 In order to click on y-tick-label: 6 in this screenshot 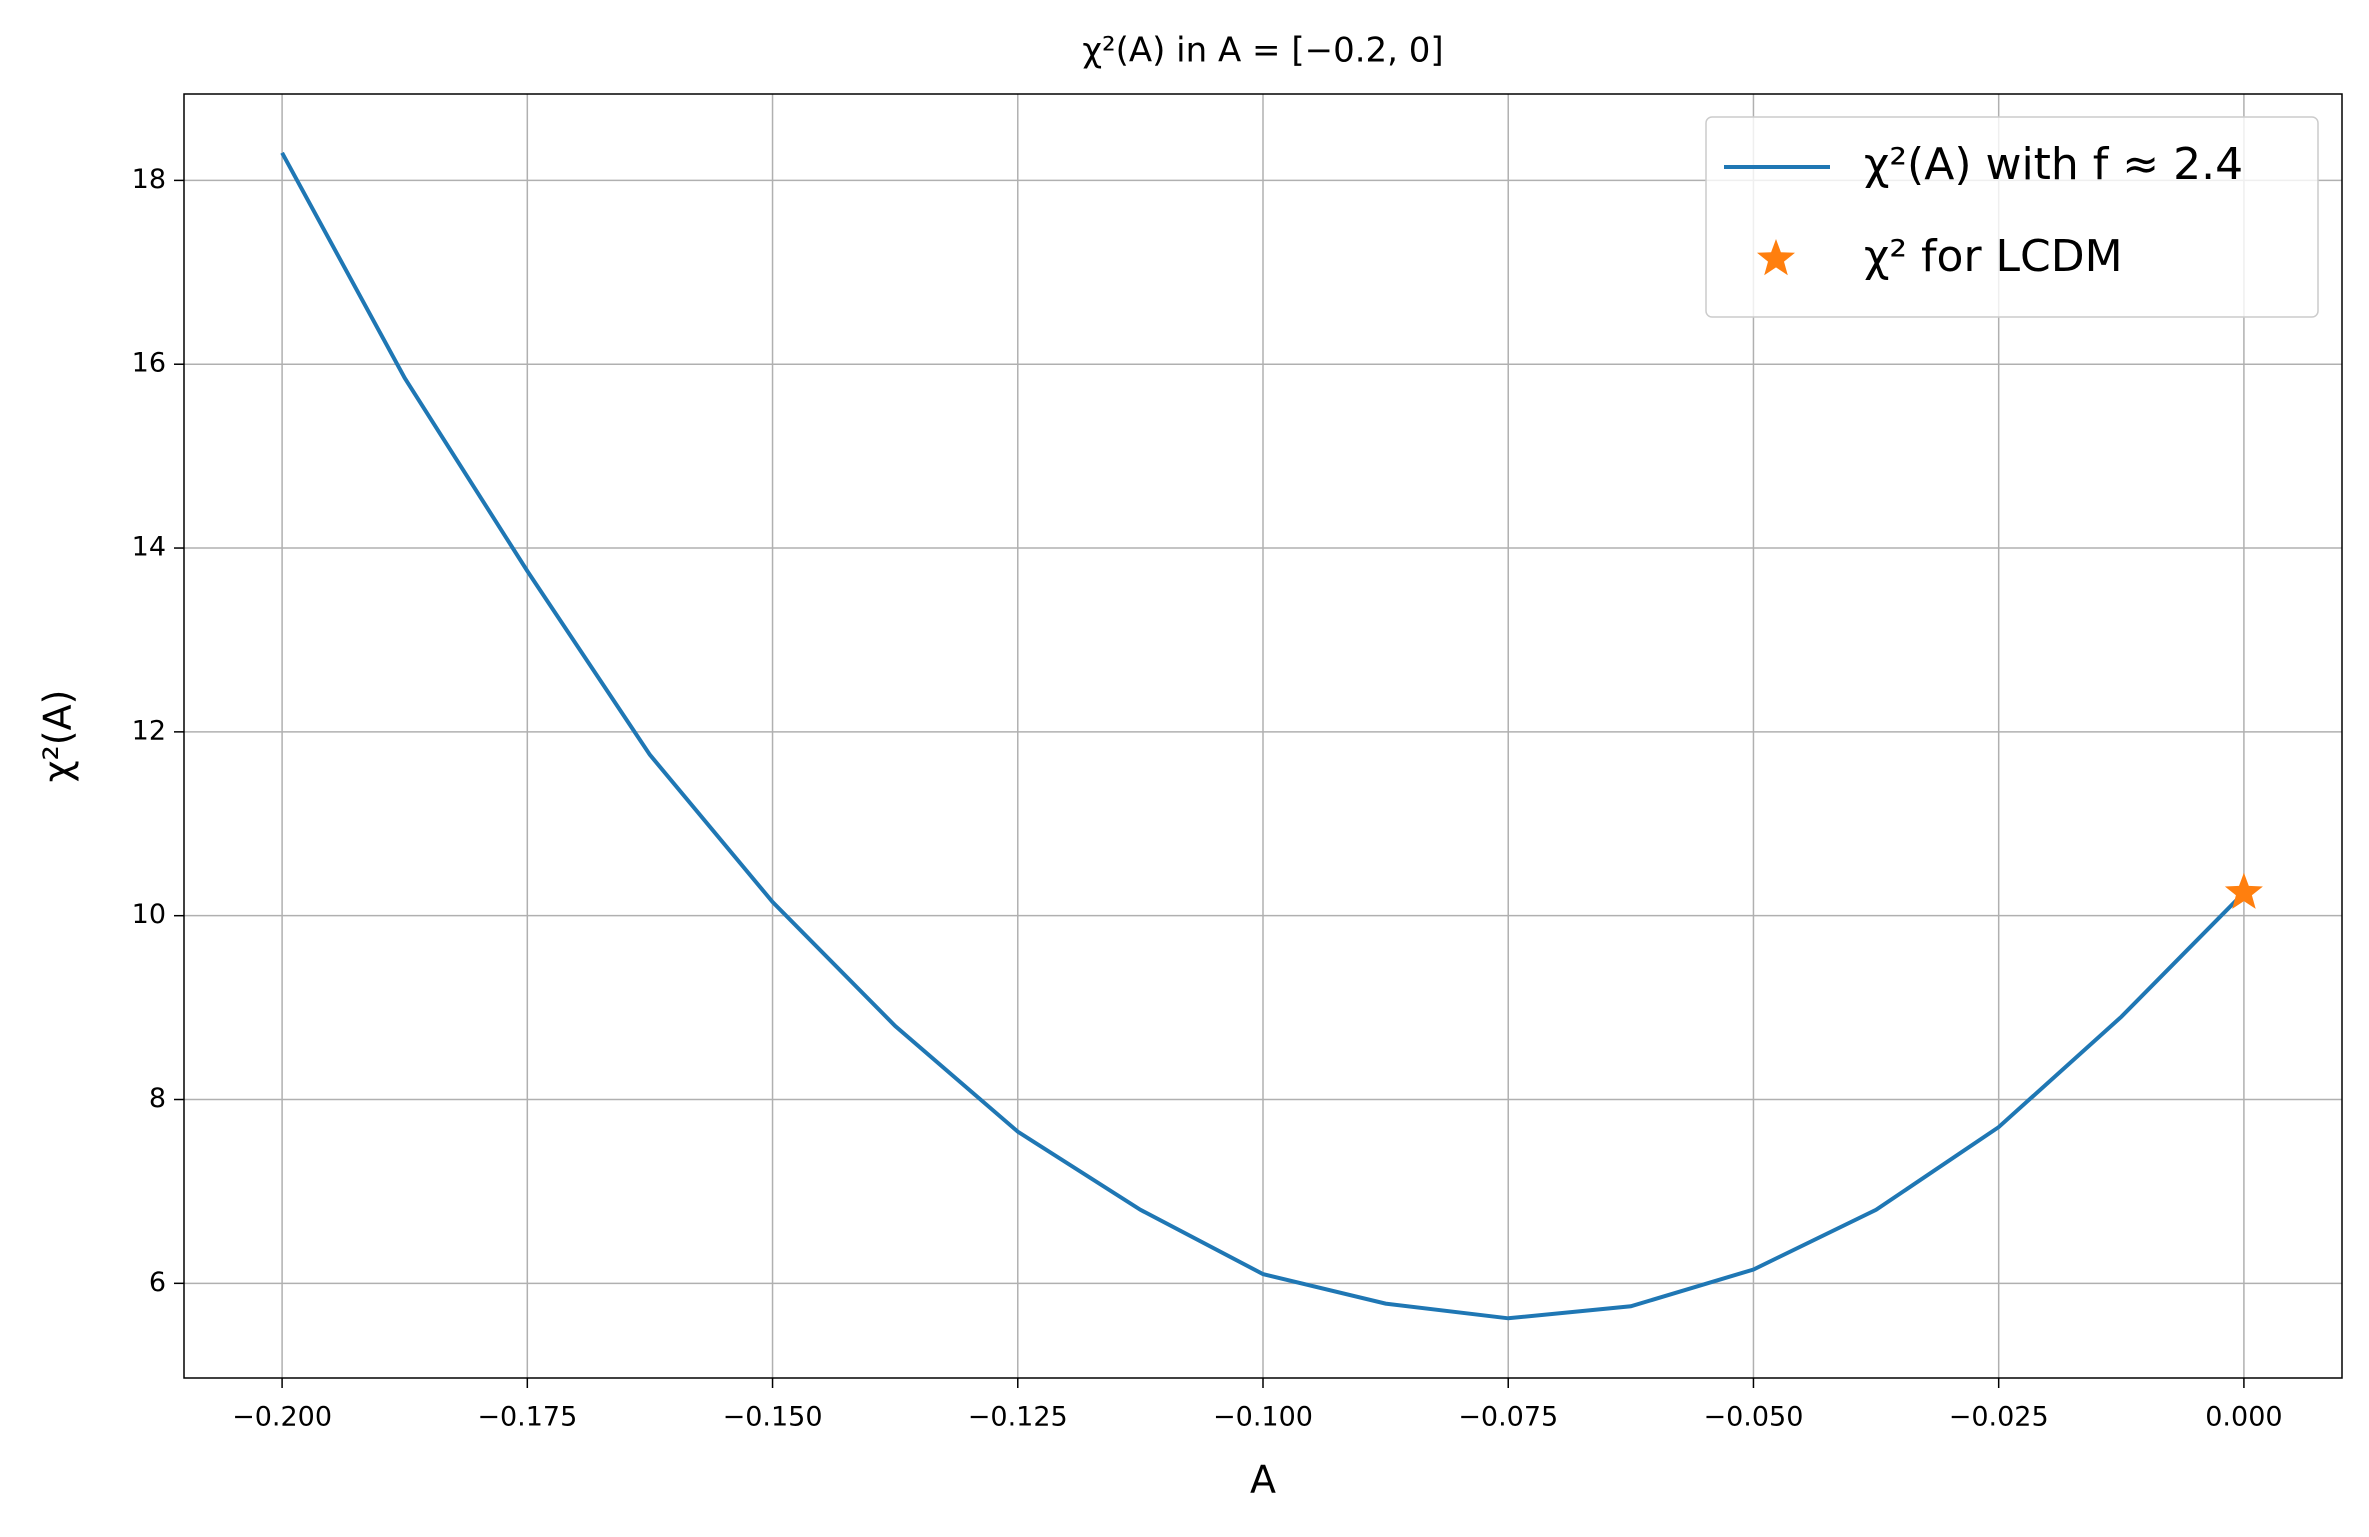, I will do `click(157, 1282)`.